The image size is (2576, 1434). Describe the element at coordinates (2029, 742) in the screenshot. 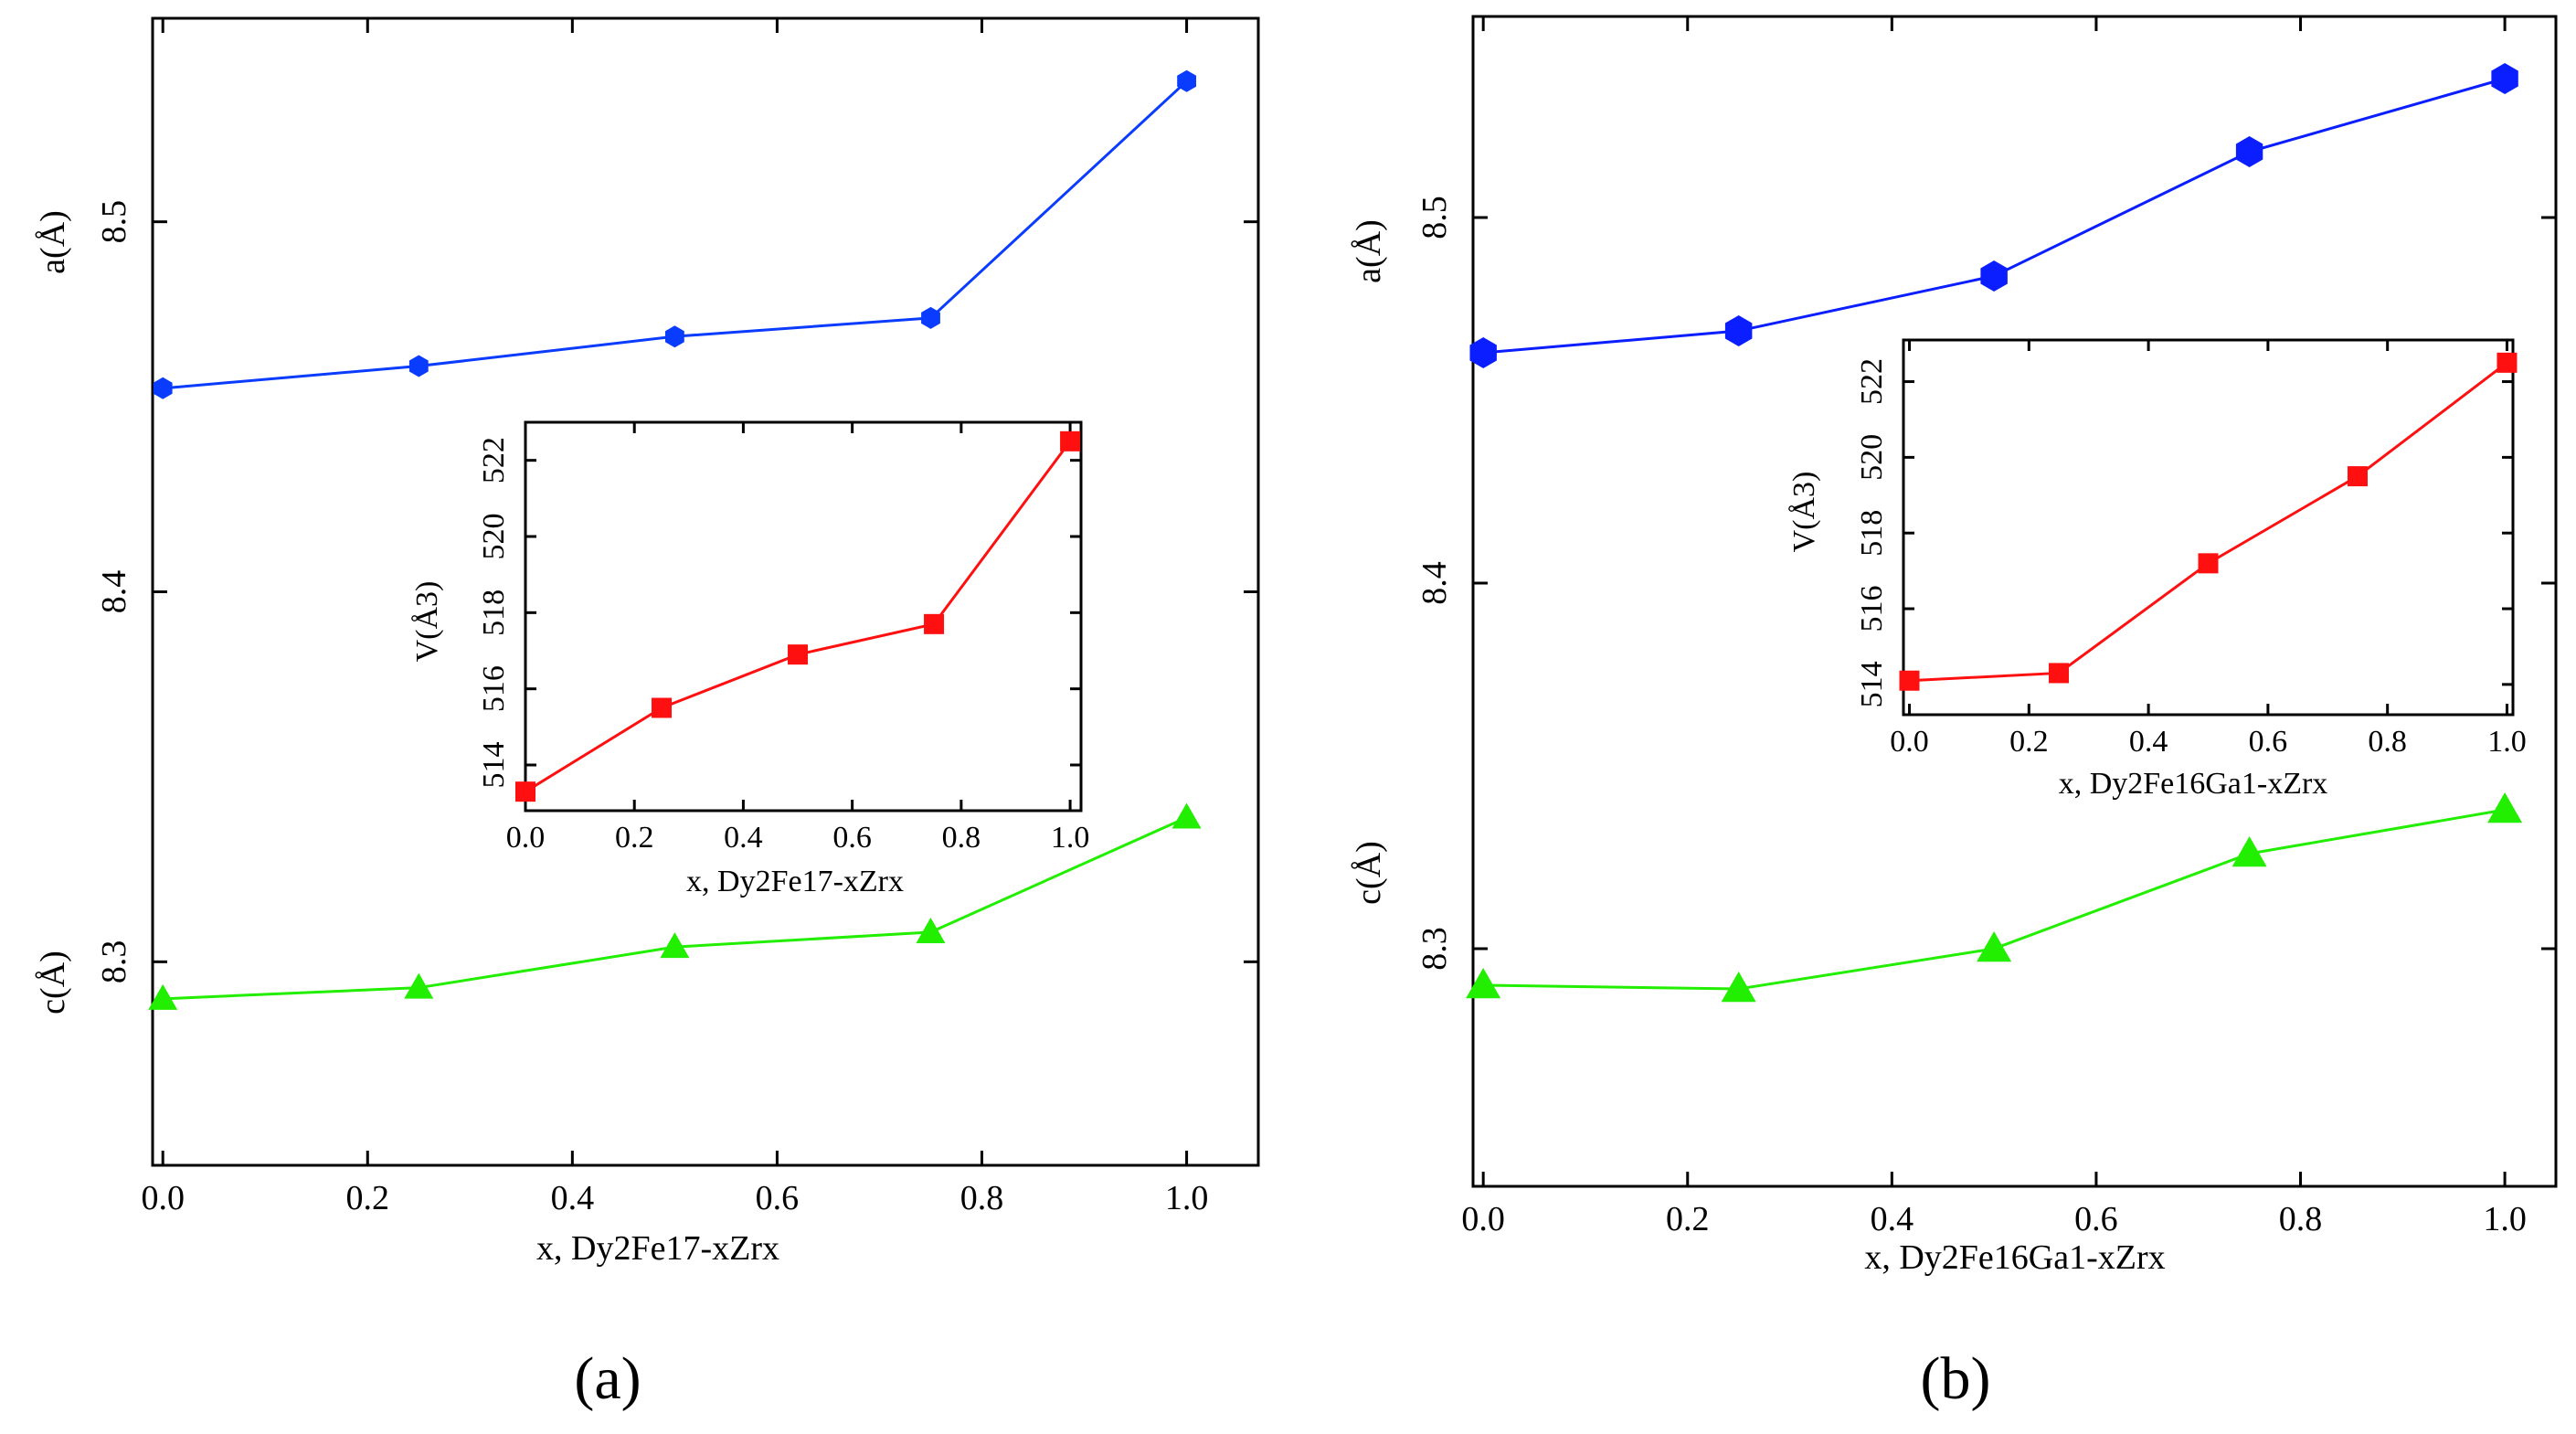

I see `panel-b-inset-xtick-label: 0.2` at that location.